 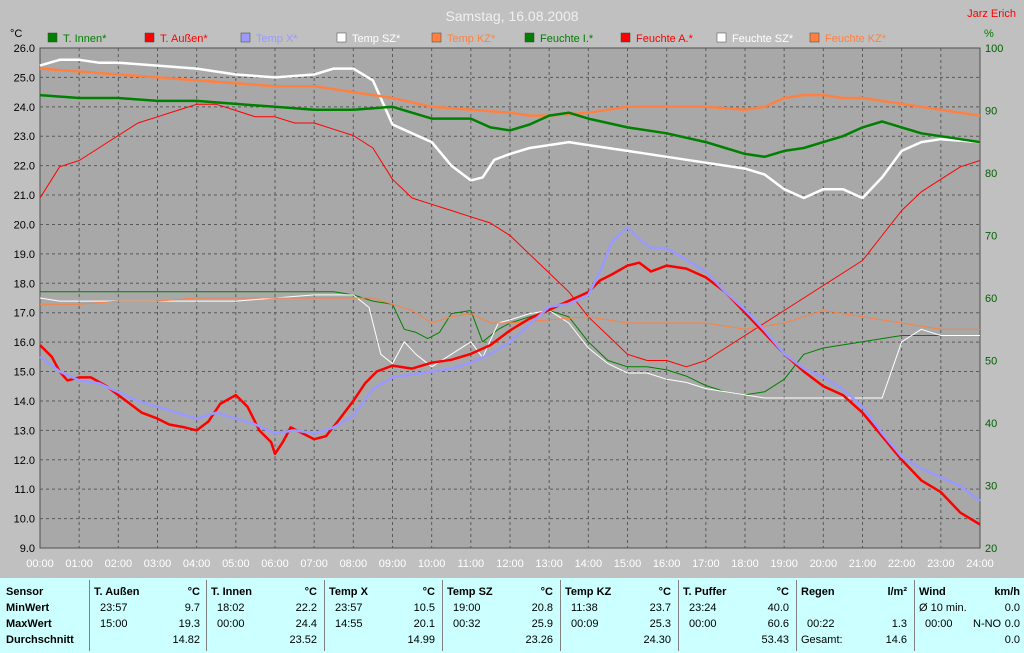 What do you see at coordinates (471, 39) in the screenshot?
I see `legend-label: Temp KZ*` at bounding box center [471, 39].